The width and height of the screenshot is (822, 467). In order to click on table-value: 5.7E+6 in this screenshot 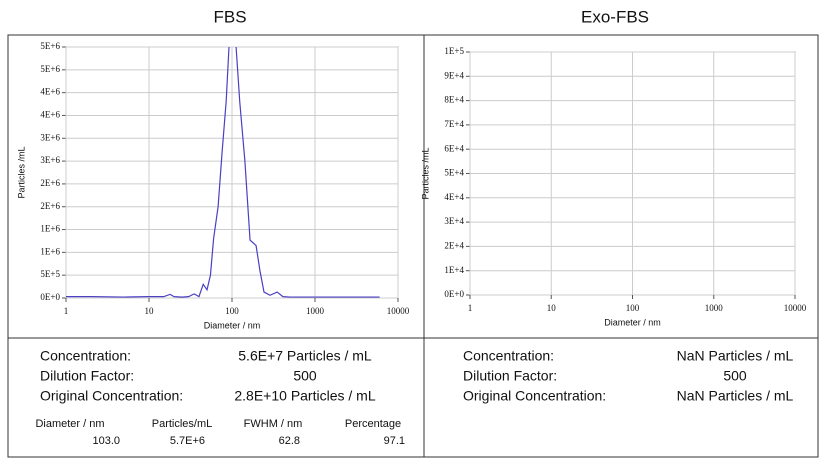, I will do `click(187, 441)`.